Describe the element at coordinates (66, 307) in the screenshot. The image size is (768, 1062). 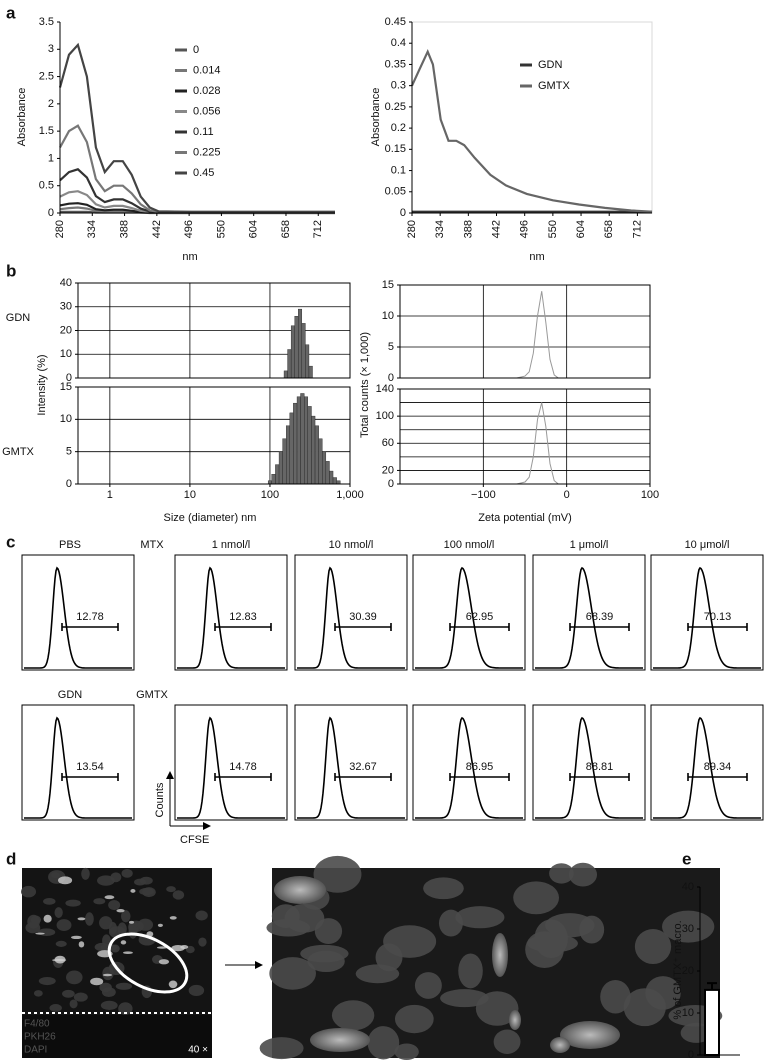
I see `y-tick-label: 30` at that location.